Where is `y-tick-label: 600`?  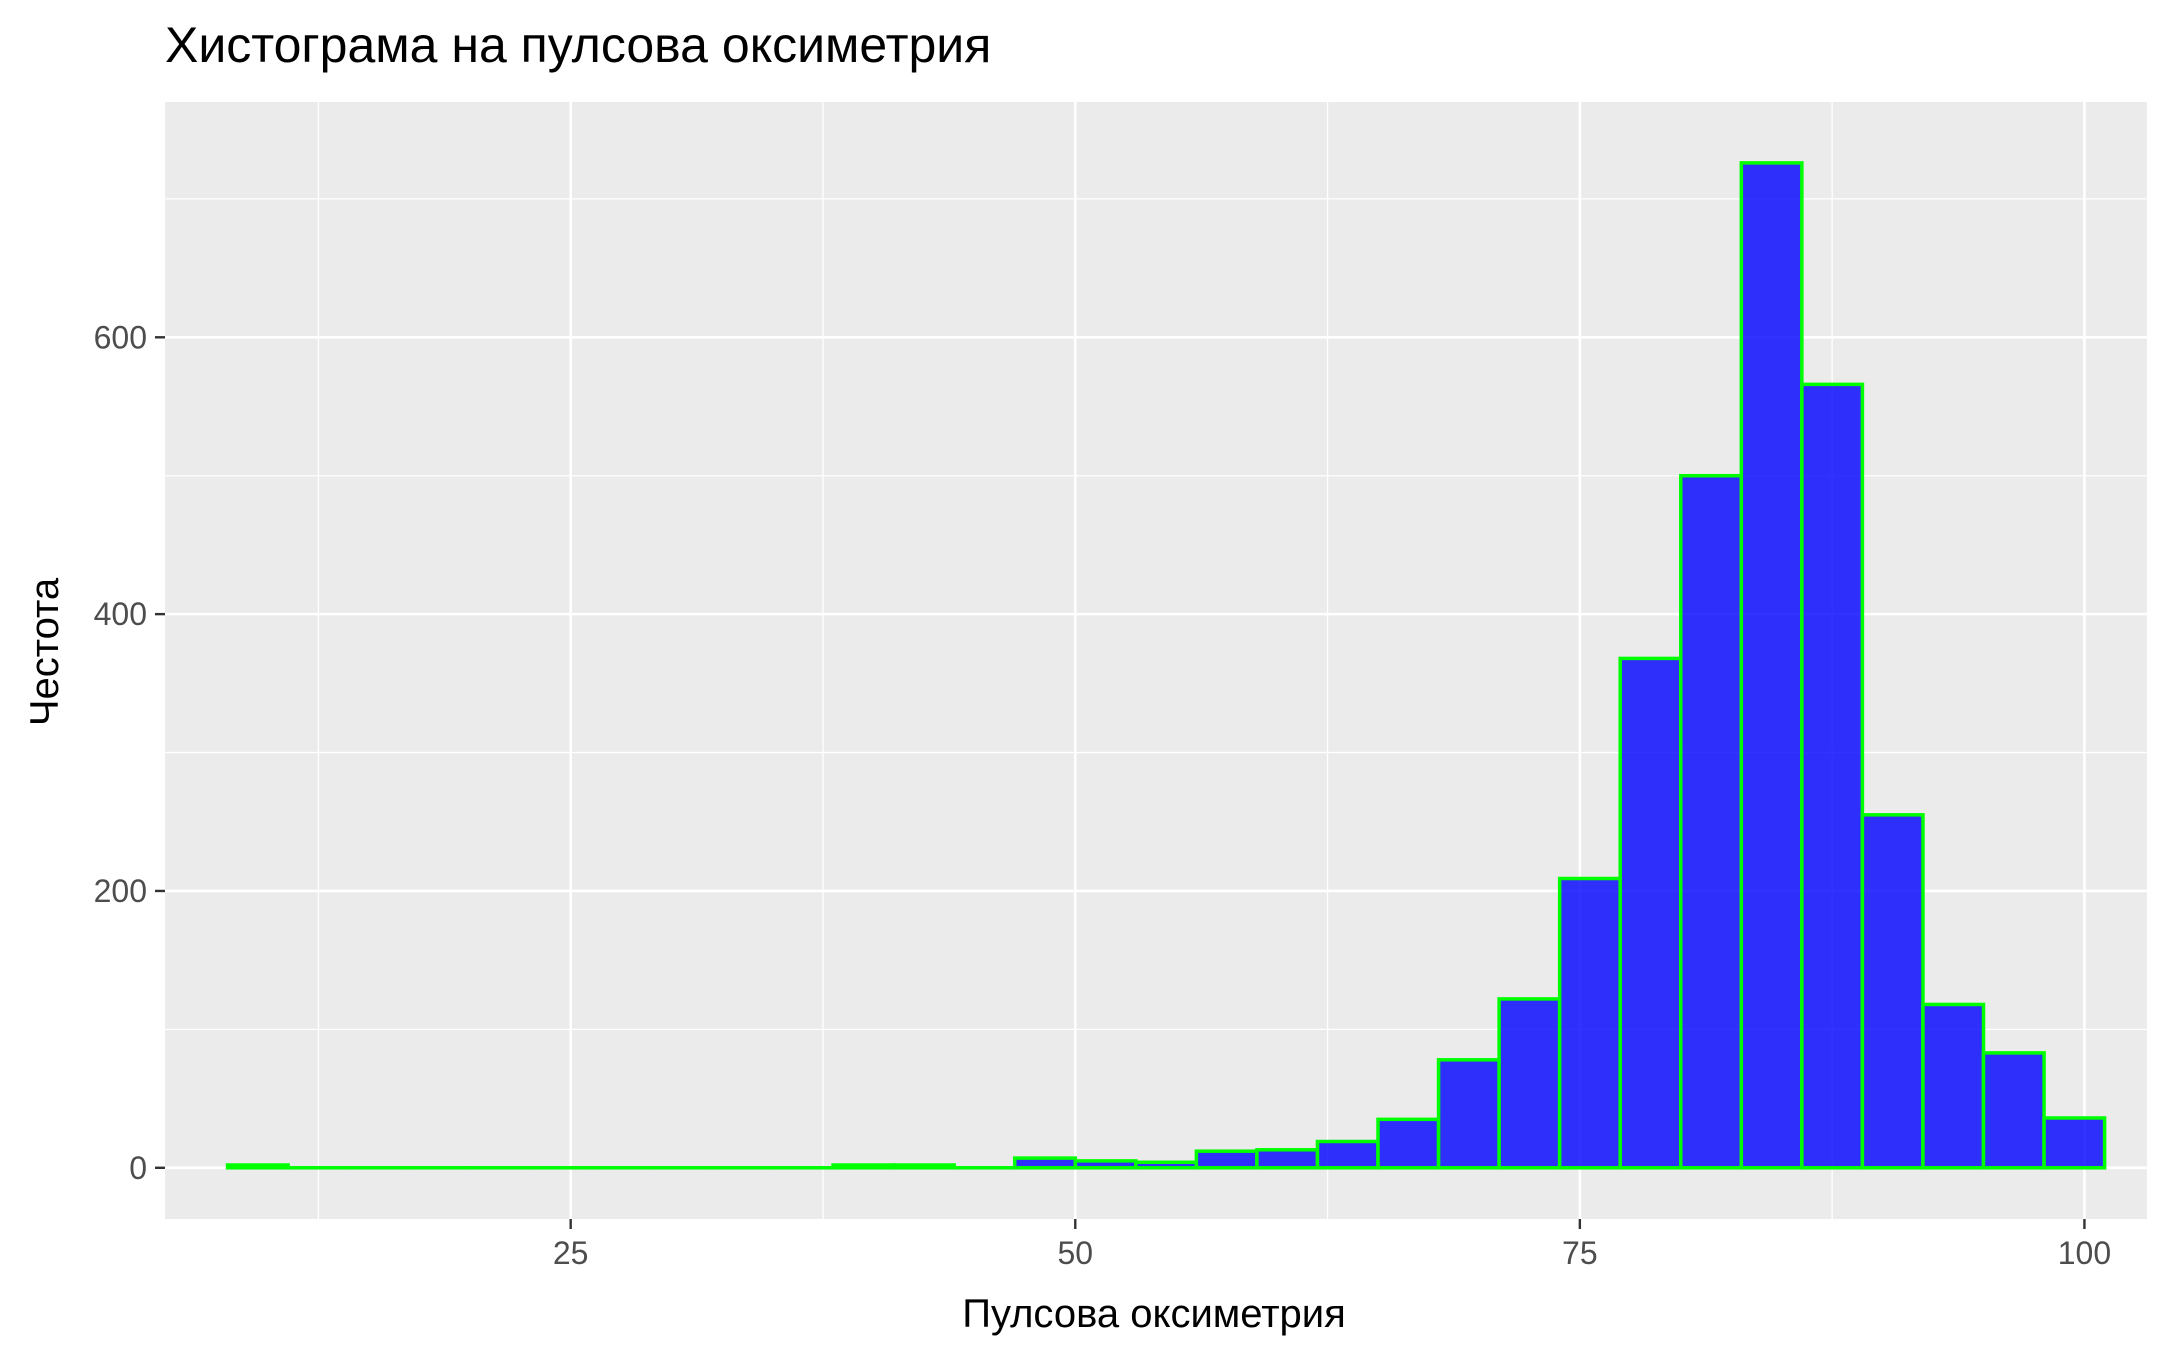 y-tick-label: 600 is located at coordinates (120, 337).